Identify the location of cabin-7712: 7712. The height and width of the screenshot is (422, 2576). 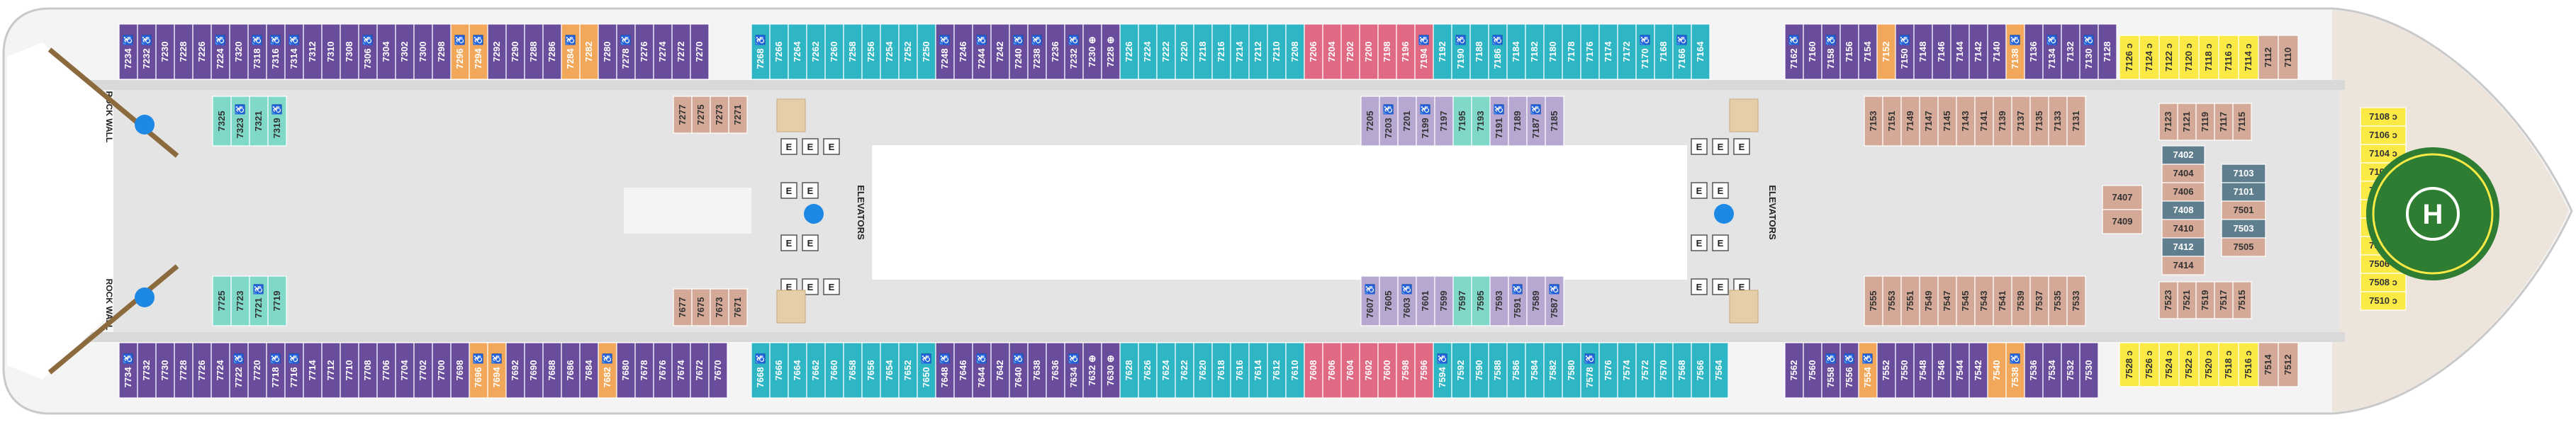
(331, 371).